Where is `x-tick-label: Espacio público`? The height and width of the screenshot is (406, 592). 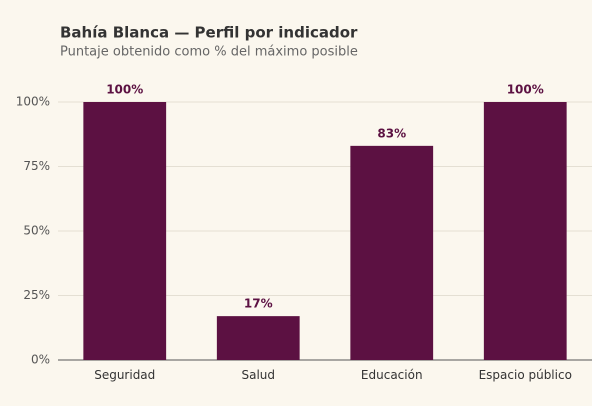 x-tick-label: Espacio público is located at coordinates (525, 375).